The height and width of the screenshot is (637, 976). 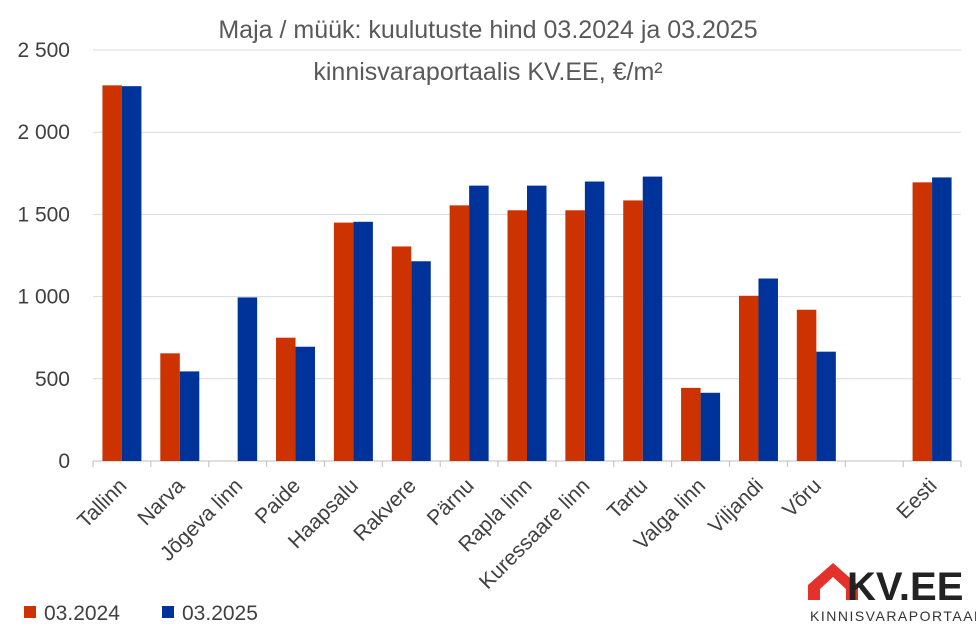 What do you see at coordinates (43, 256) in the screenshot?
I see `y-axis: 0 500 1 000 1 500 2 000 2 500` at bounding box center [43, 256].